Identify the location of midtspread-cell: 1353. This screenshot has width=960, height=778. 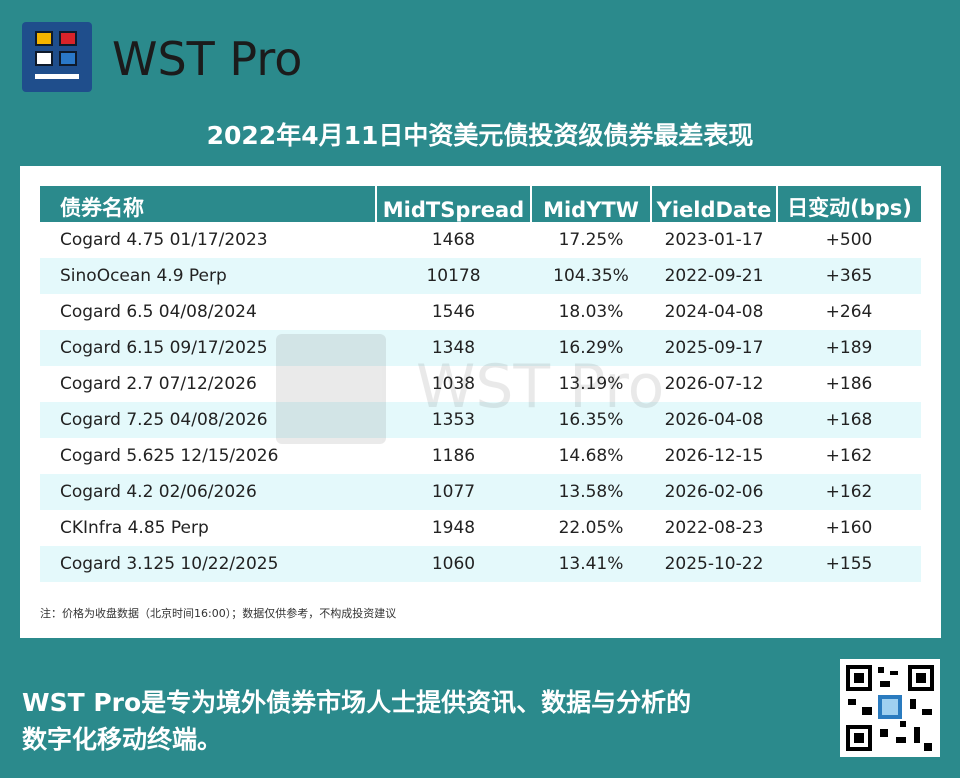
(453, 420).